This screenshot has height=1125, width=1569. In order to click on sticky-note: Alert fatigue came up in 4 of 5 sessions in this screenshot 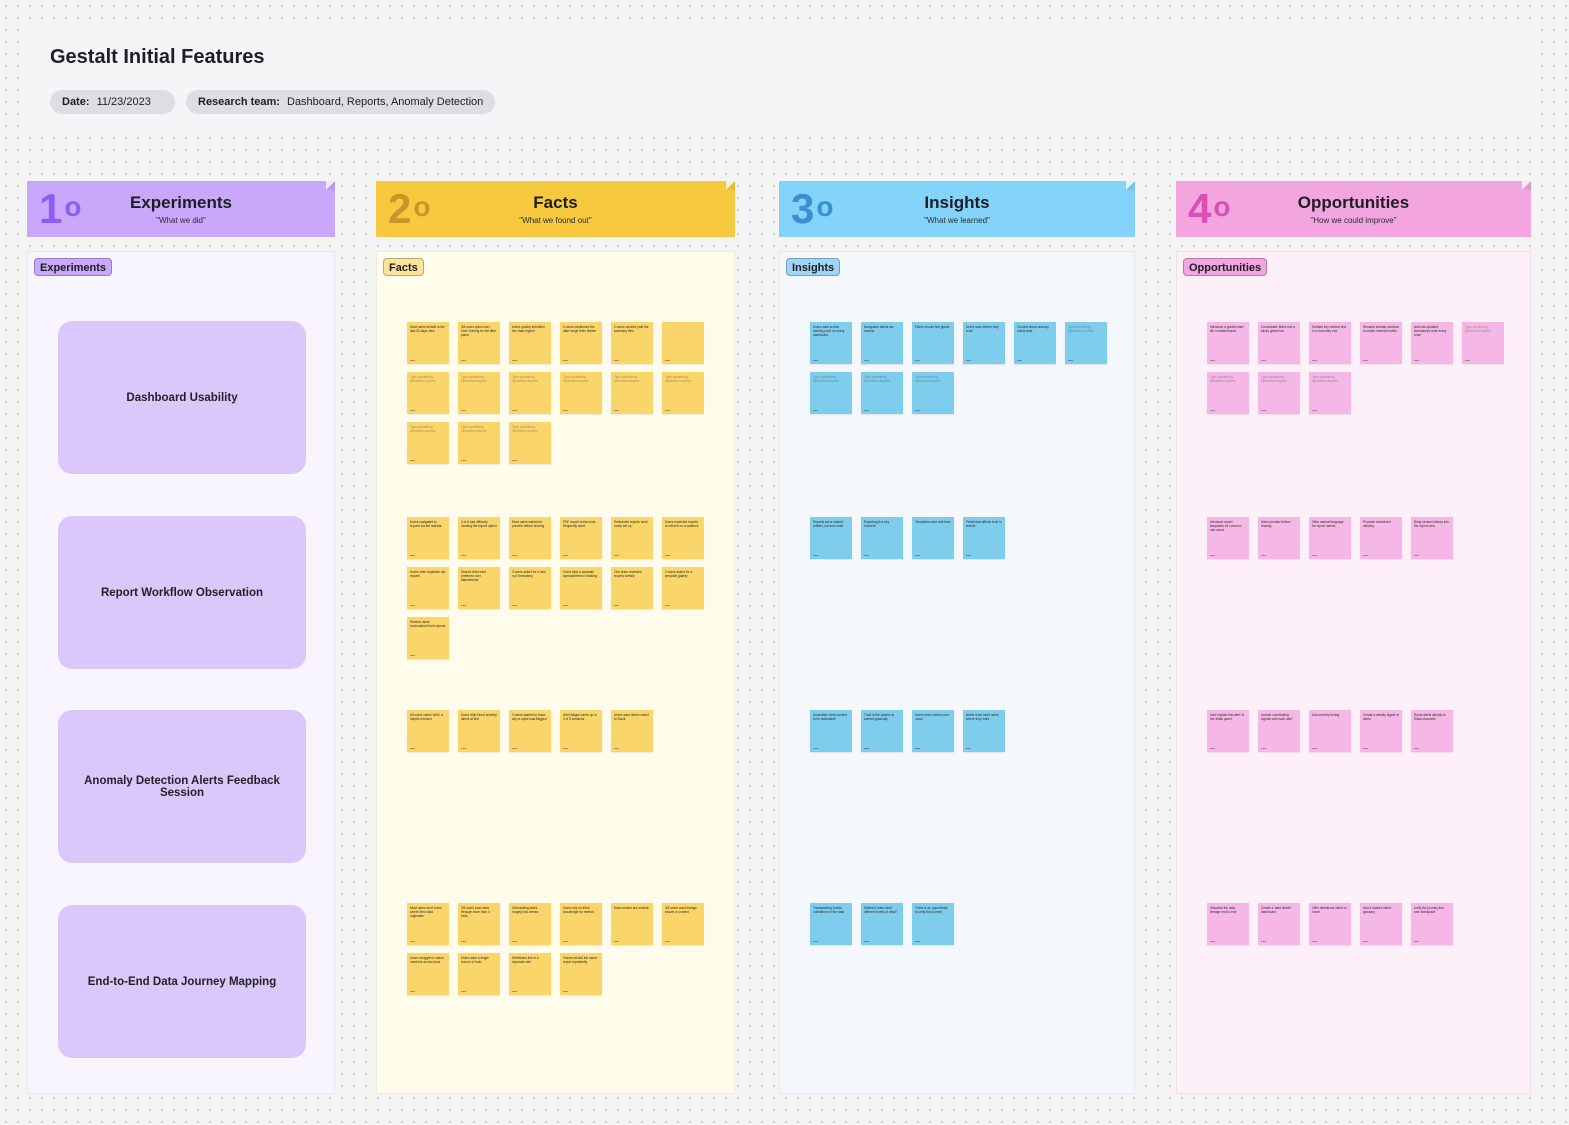, I will do `click(581, 731)`.